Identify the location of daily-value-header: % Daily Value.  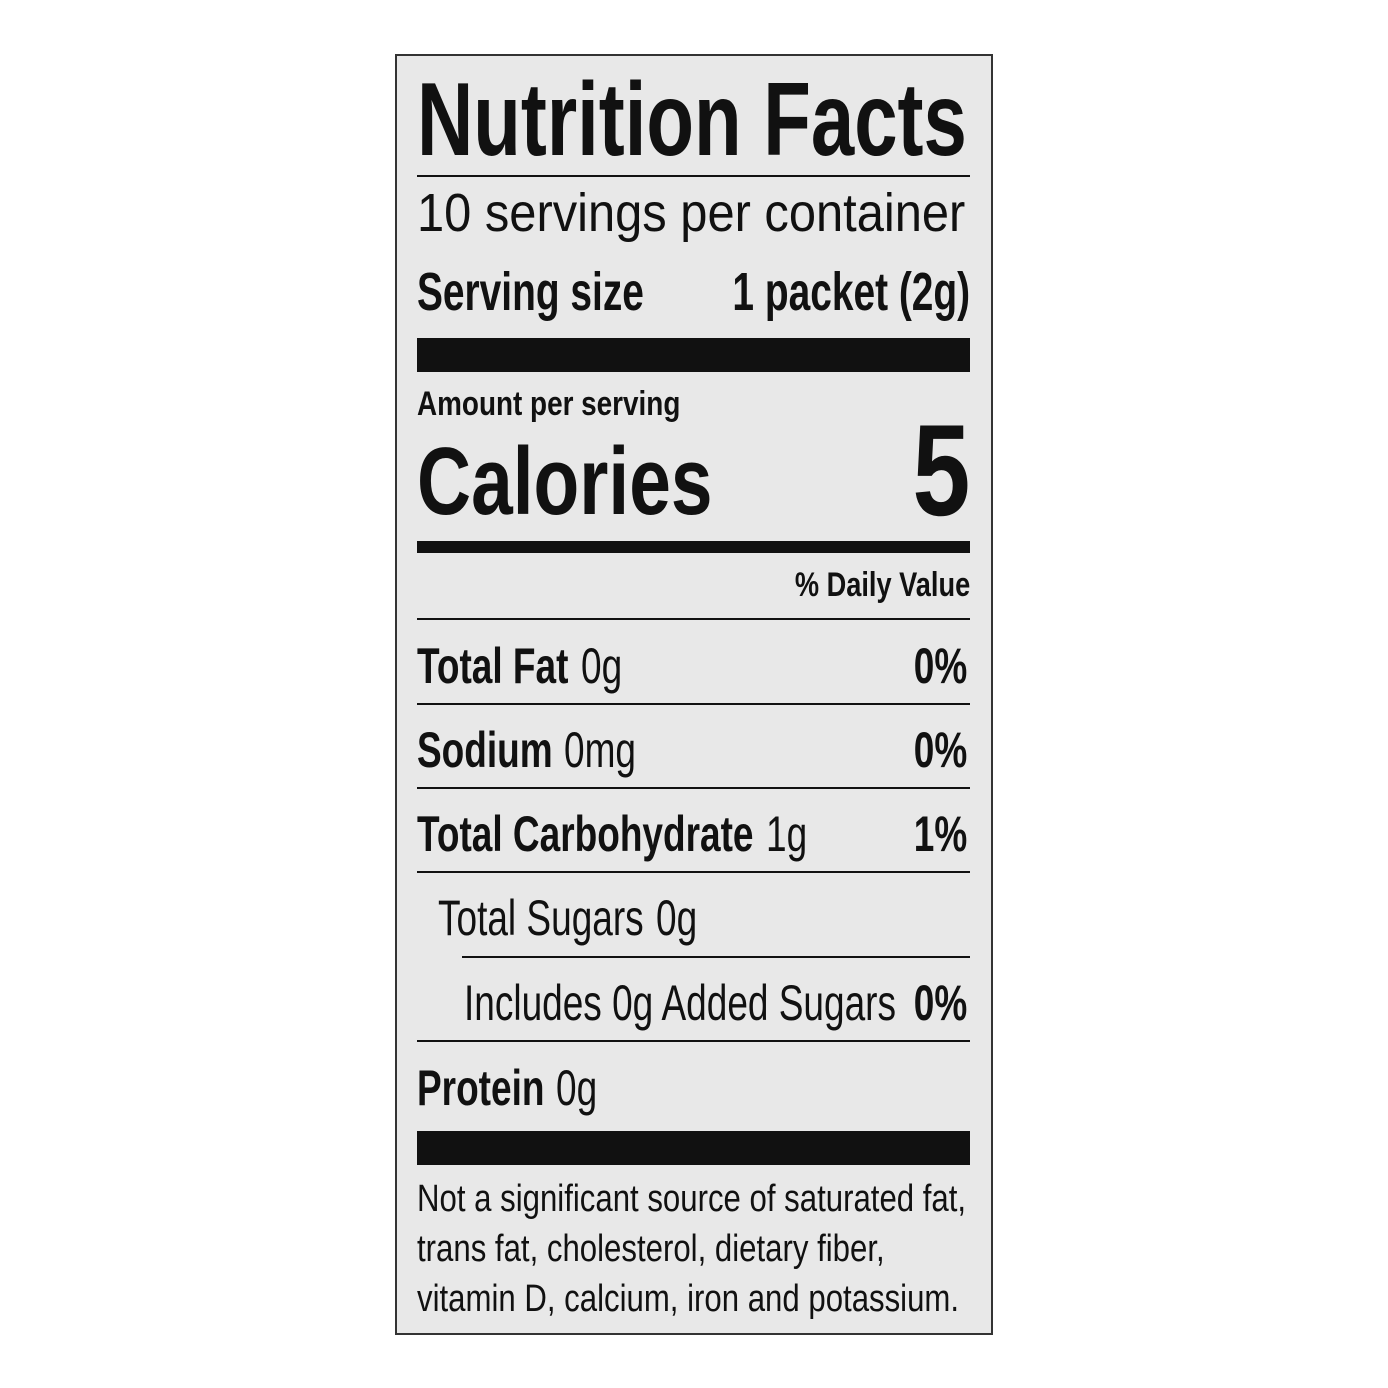
(882, 585).